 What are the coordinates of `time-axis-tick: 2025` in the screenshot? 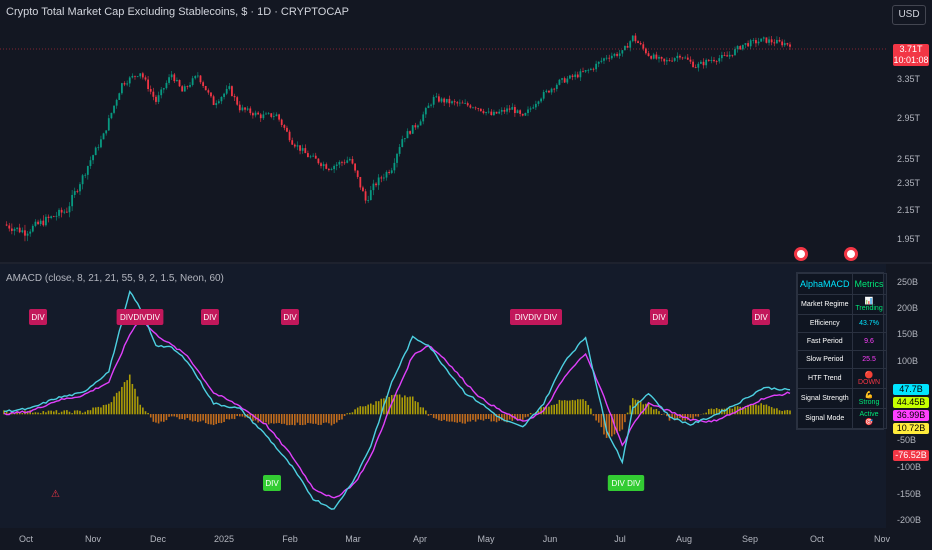 It's located at (224, 539).